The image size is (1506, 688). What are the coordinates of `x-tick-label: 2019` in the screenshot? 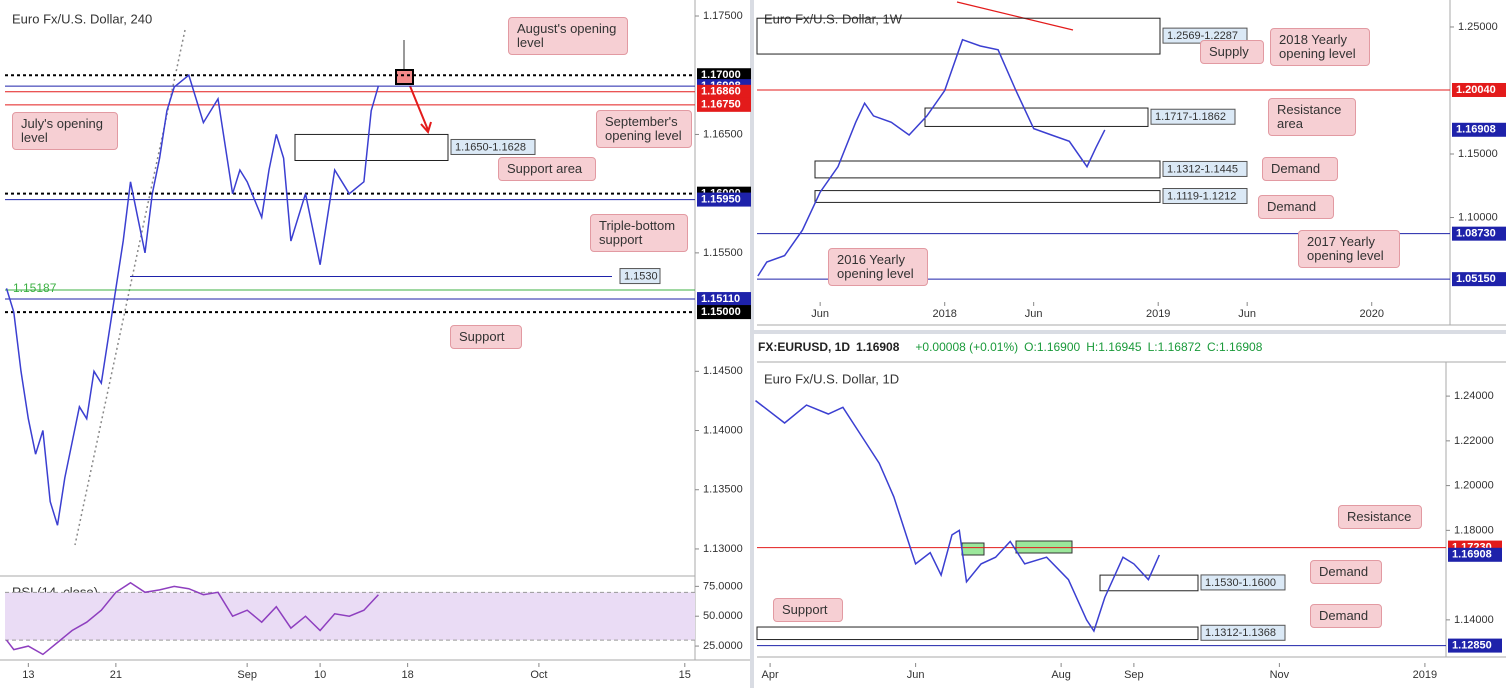 It's located at (1425, 675).